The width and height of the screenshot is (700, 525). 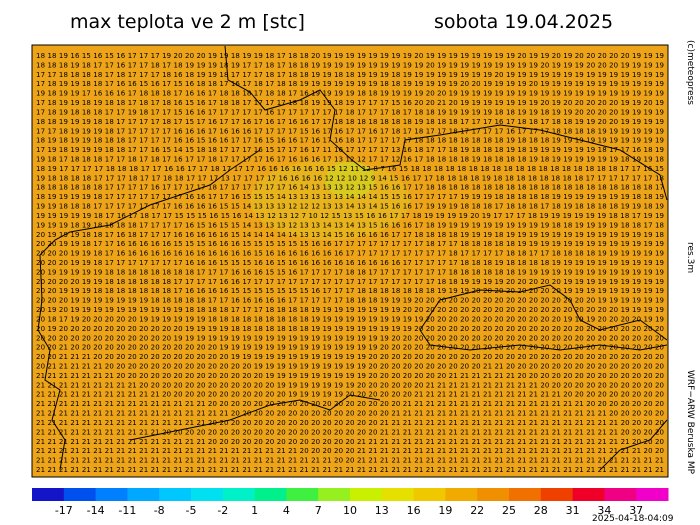 I want to click on cold-core, so click(x=350, y=180).